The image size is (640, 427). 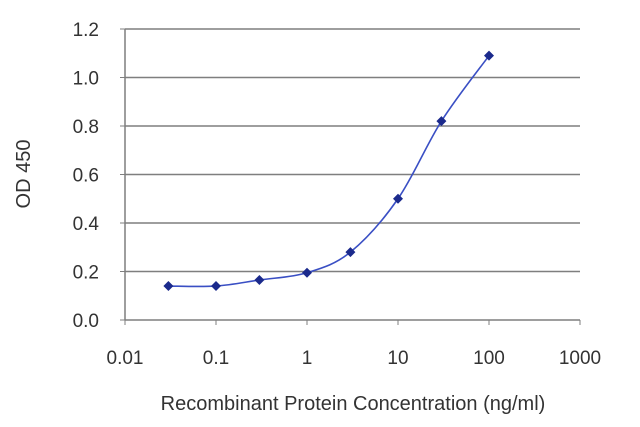 What do you see at coordinates (216, 358) in the screenshot?
I see `x-tick-label: 0.1` at bounding box center [216, 358].